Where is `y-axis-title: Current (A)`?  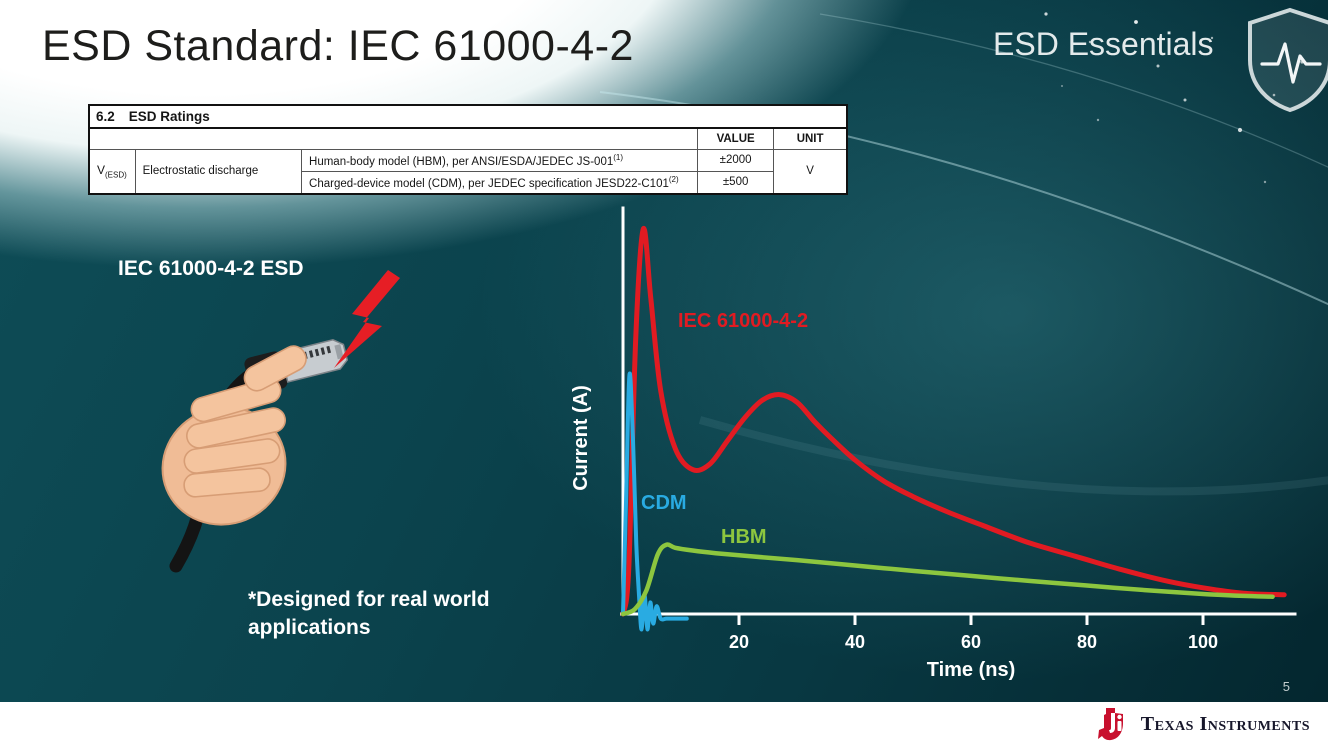 y-axis-title: Current (A) is located at coordinates (581, 438).